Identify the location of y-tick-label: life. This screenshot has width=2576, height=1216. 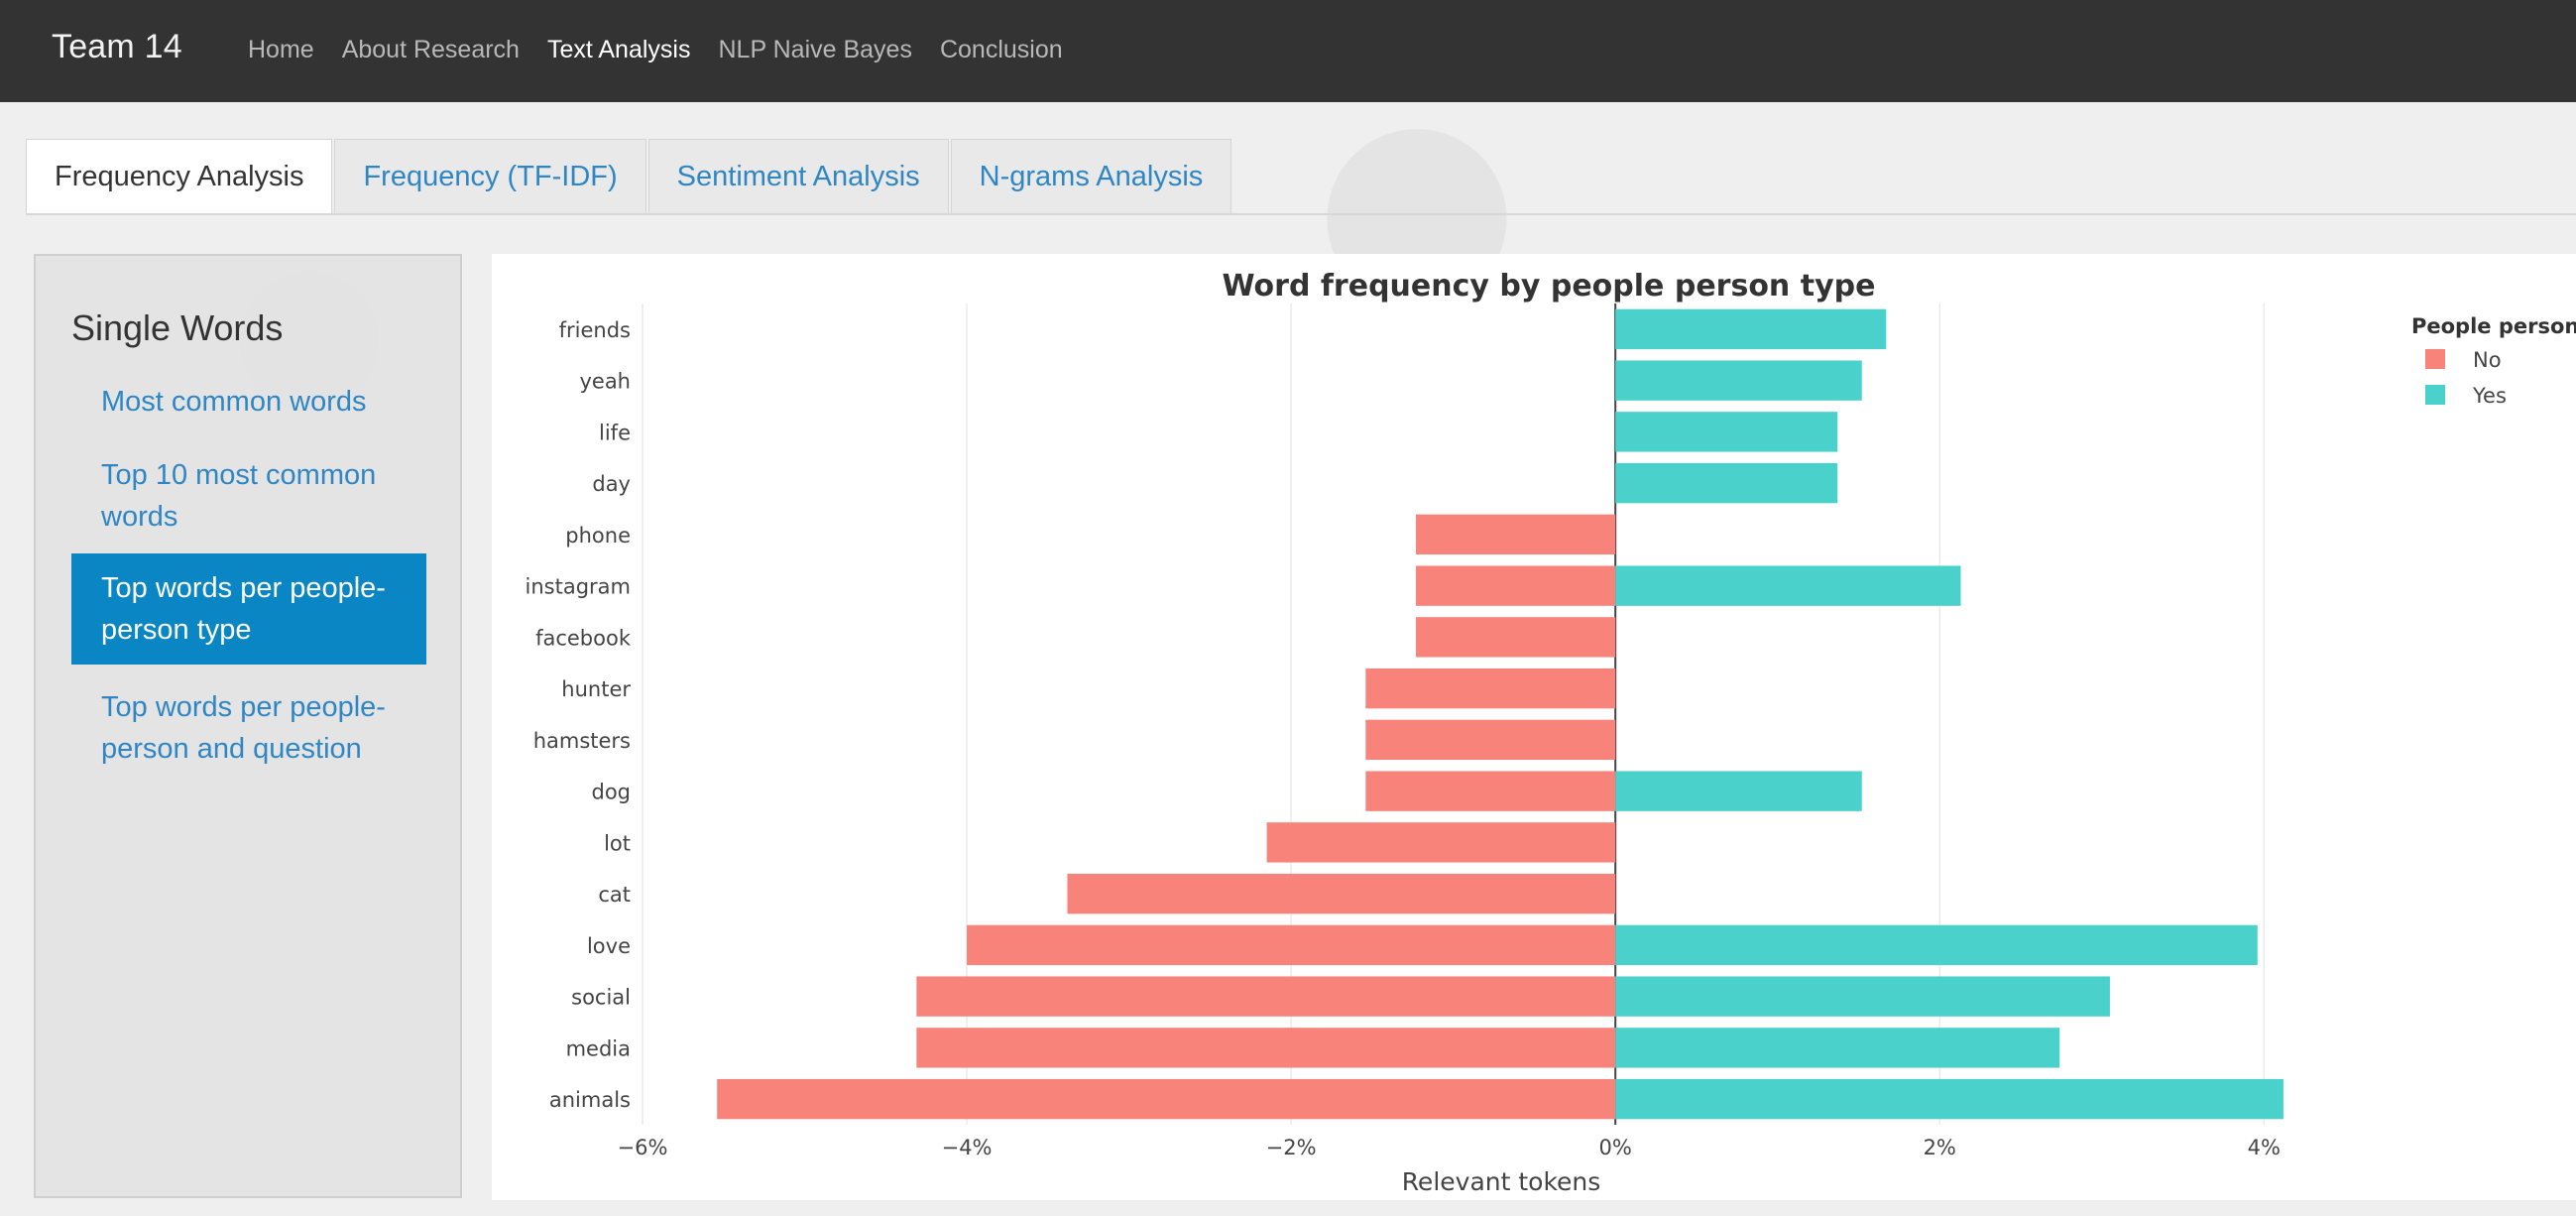
(615, 433).